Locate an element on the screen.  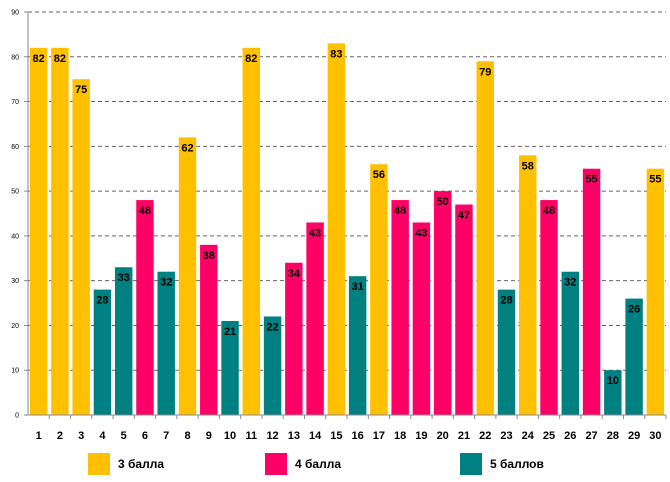
data-label-20: 50 is located at coordinates (443, 202).